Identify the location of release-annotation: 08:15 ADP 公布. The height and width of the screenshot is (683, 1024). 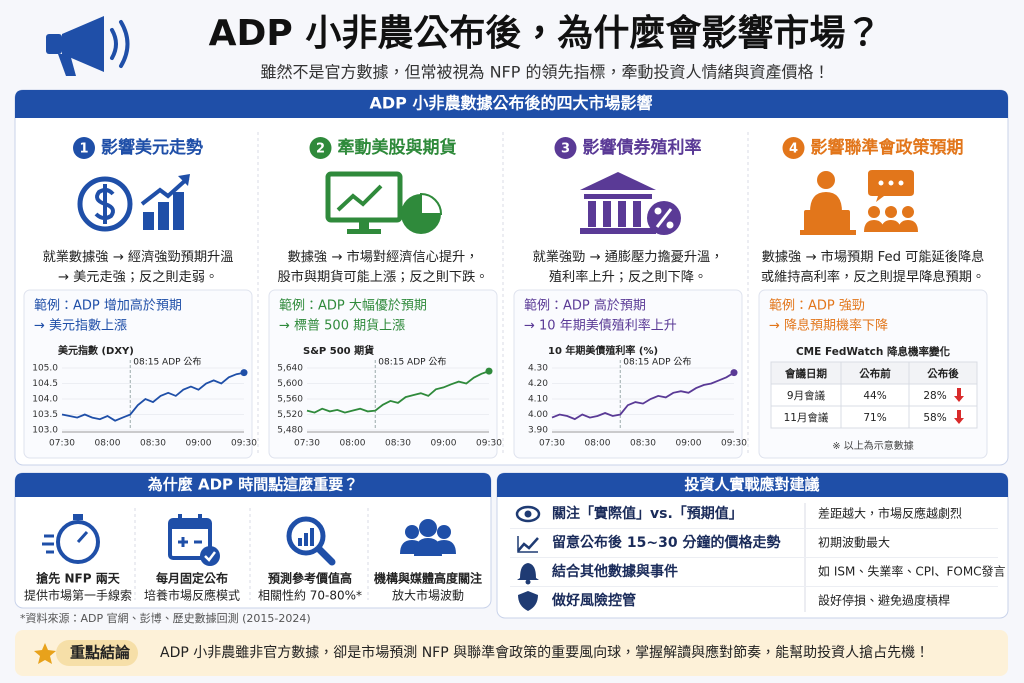
(657, 362).